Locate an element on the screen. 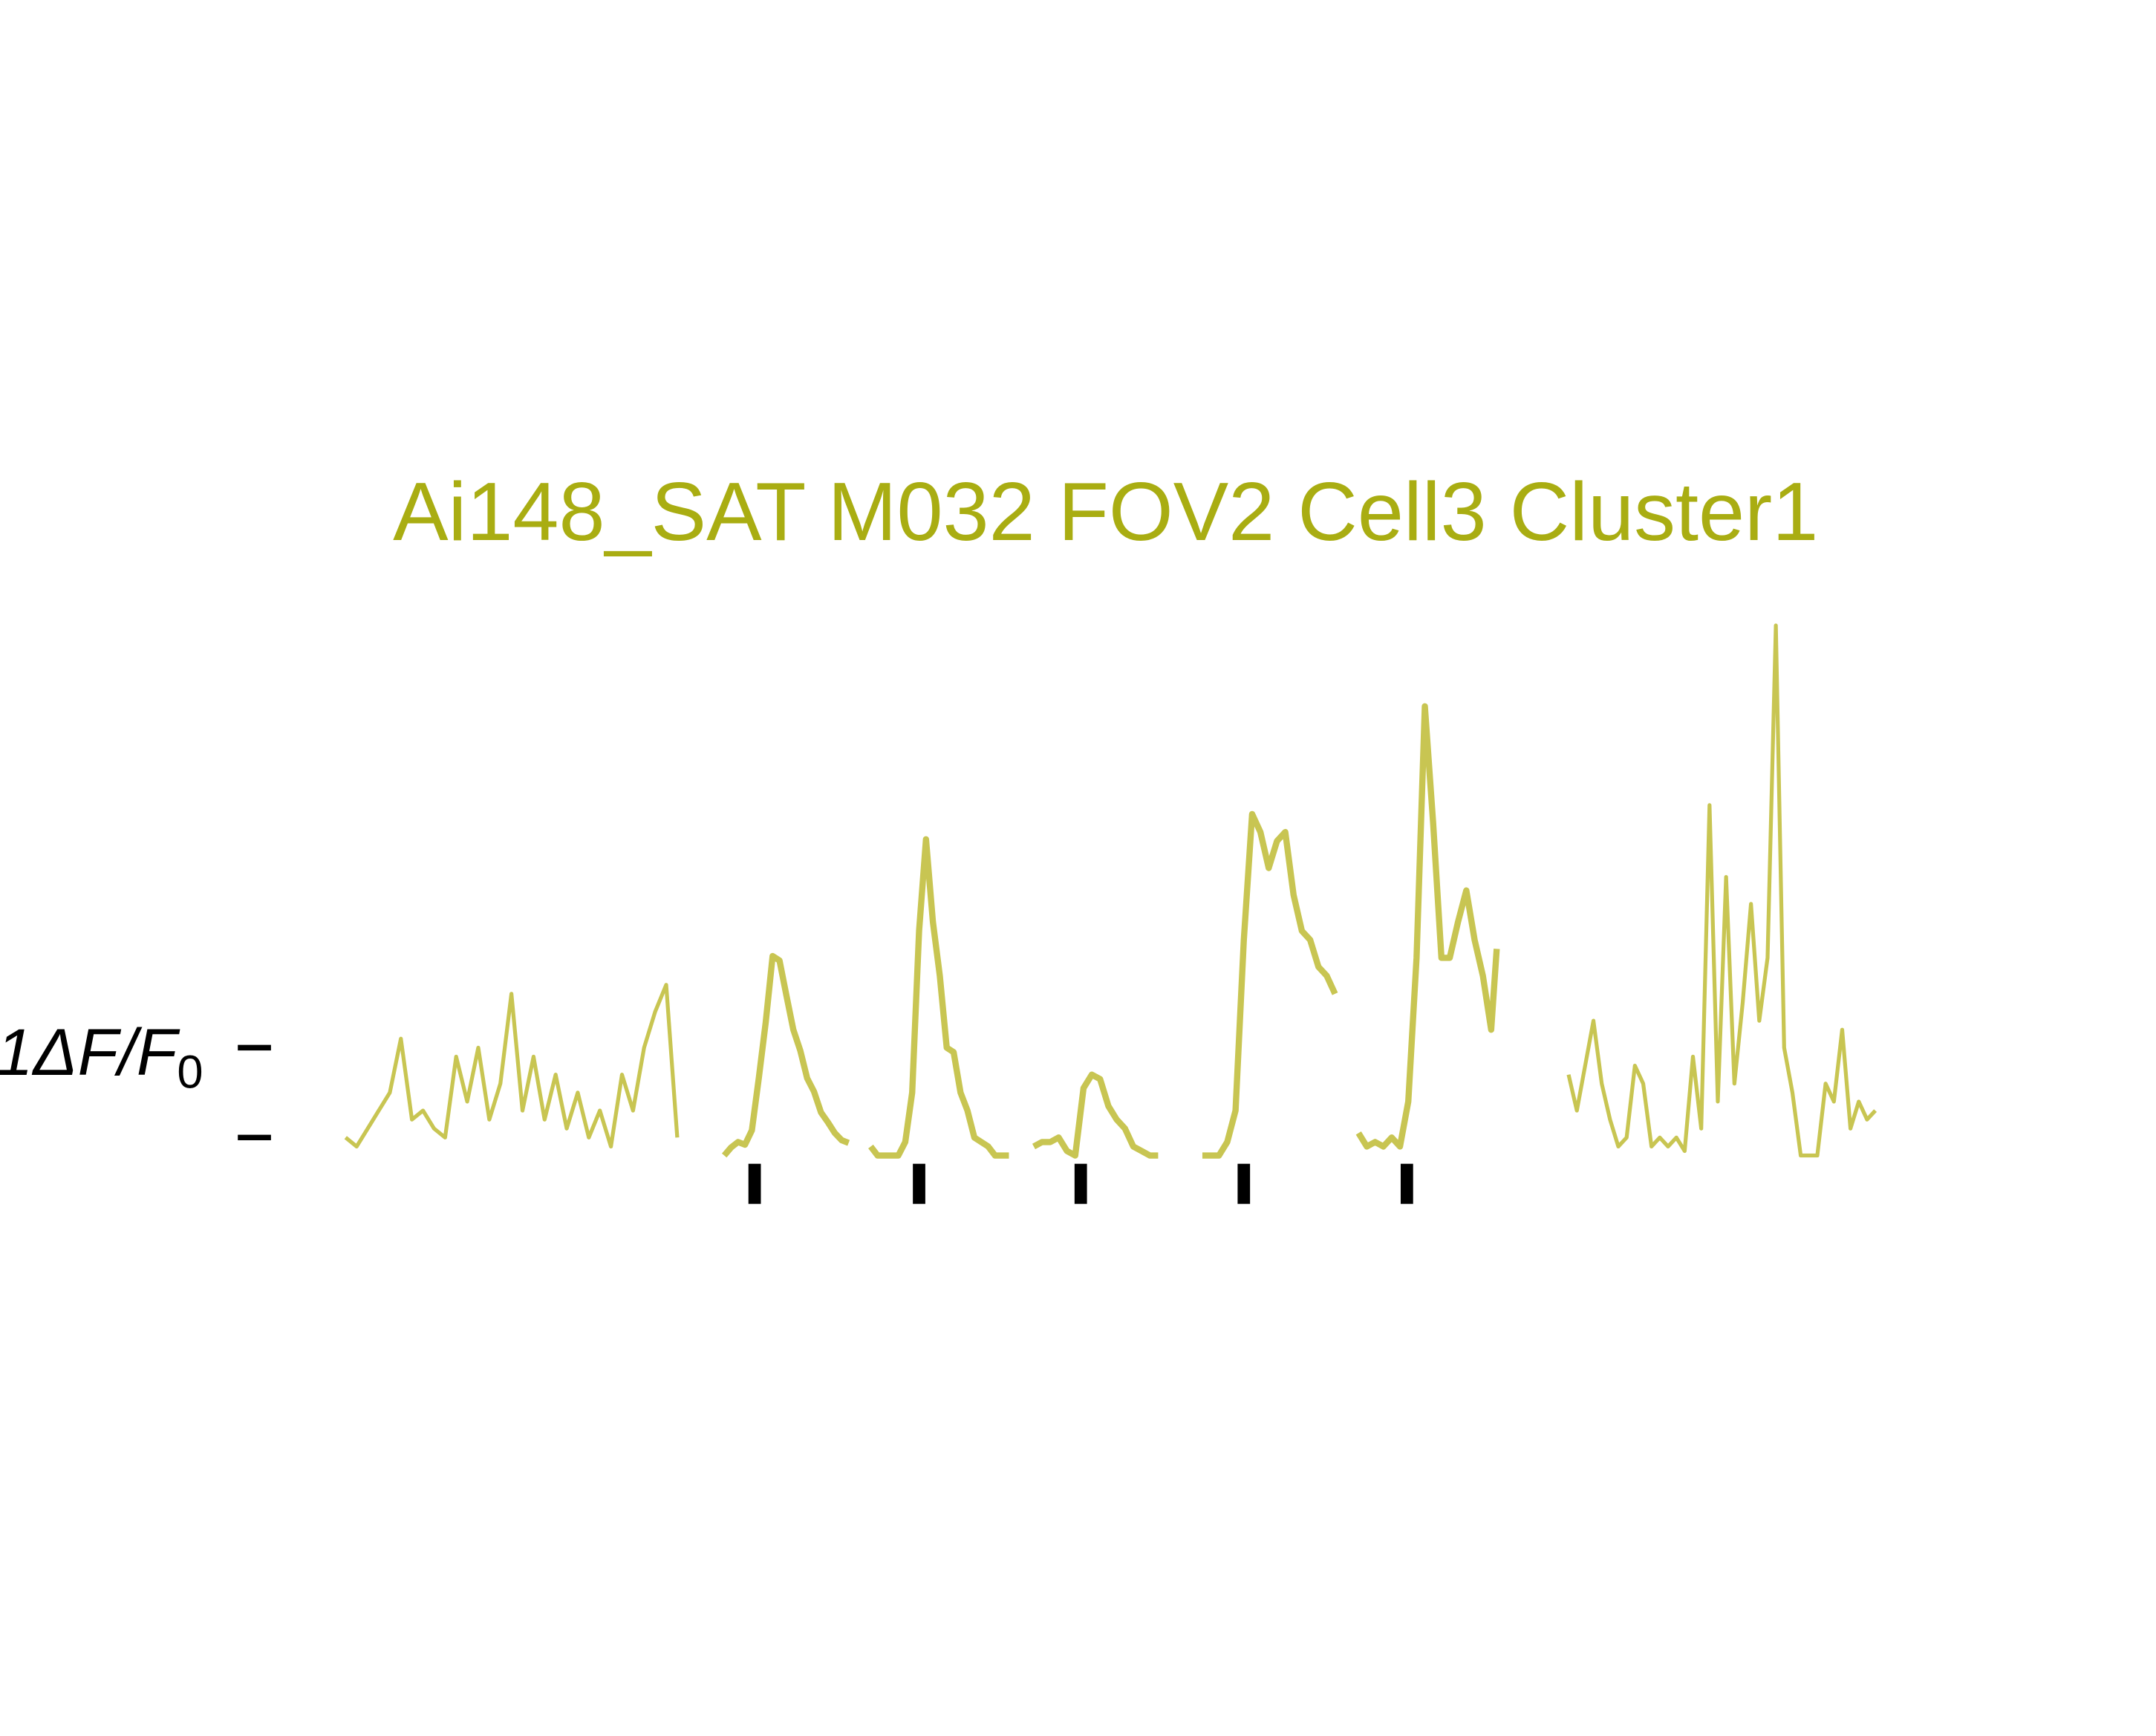  y-axis-label: 1ΔF/F is located at coordinates (90, 1052).